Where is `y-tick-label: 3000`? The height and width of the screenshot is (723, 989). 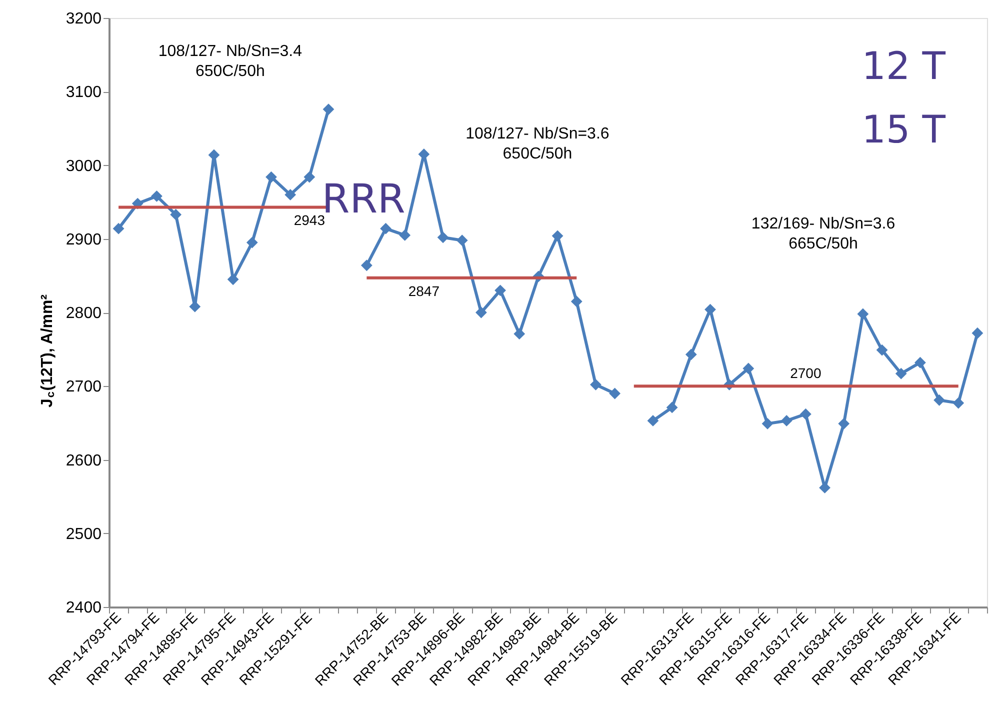 y-tick-label: 3000 is located at coordinates (84, 166).